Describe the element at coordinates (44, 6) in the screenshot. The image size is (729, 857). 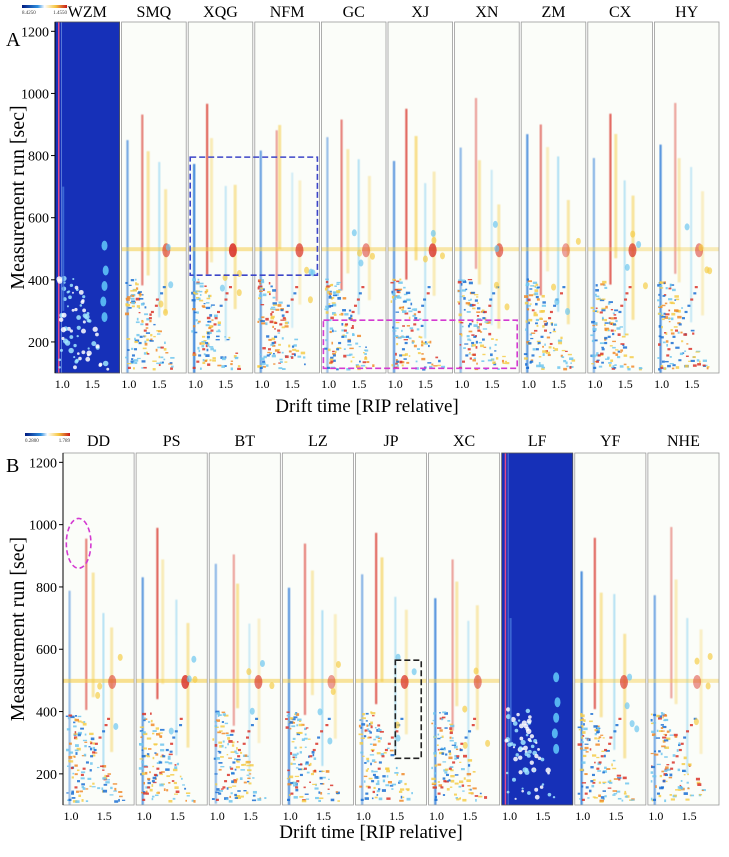
I see `colorbar` at that location.